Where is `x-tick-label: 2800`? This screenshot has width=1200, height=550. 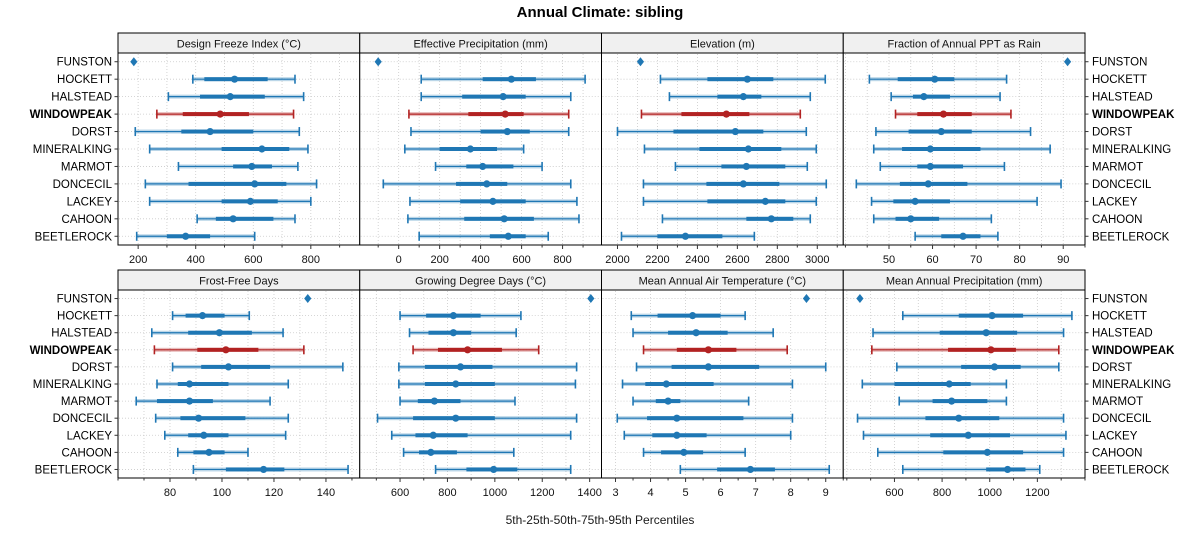 x-tick-label: 2800 is located at coordinates (777, 260).